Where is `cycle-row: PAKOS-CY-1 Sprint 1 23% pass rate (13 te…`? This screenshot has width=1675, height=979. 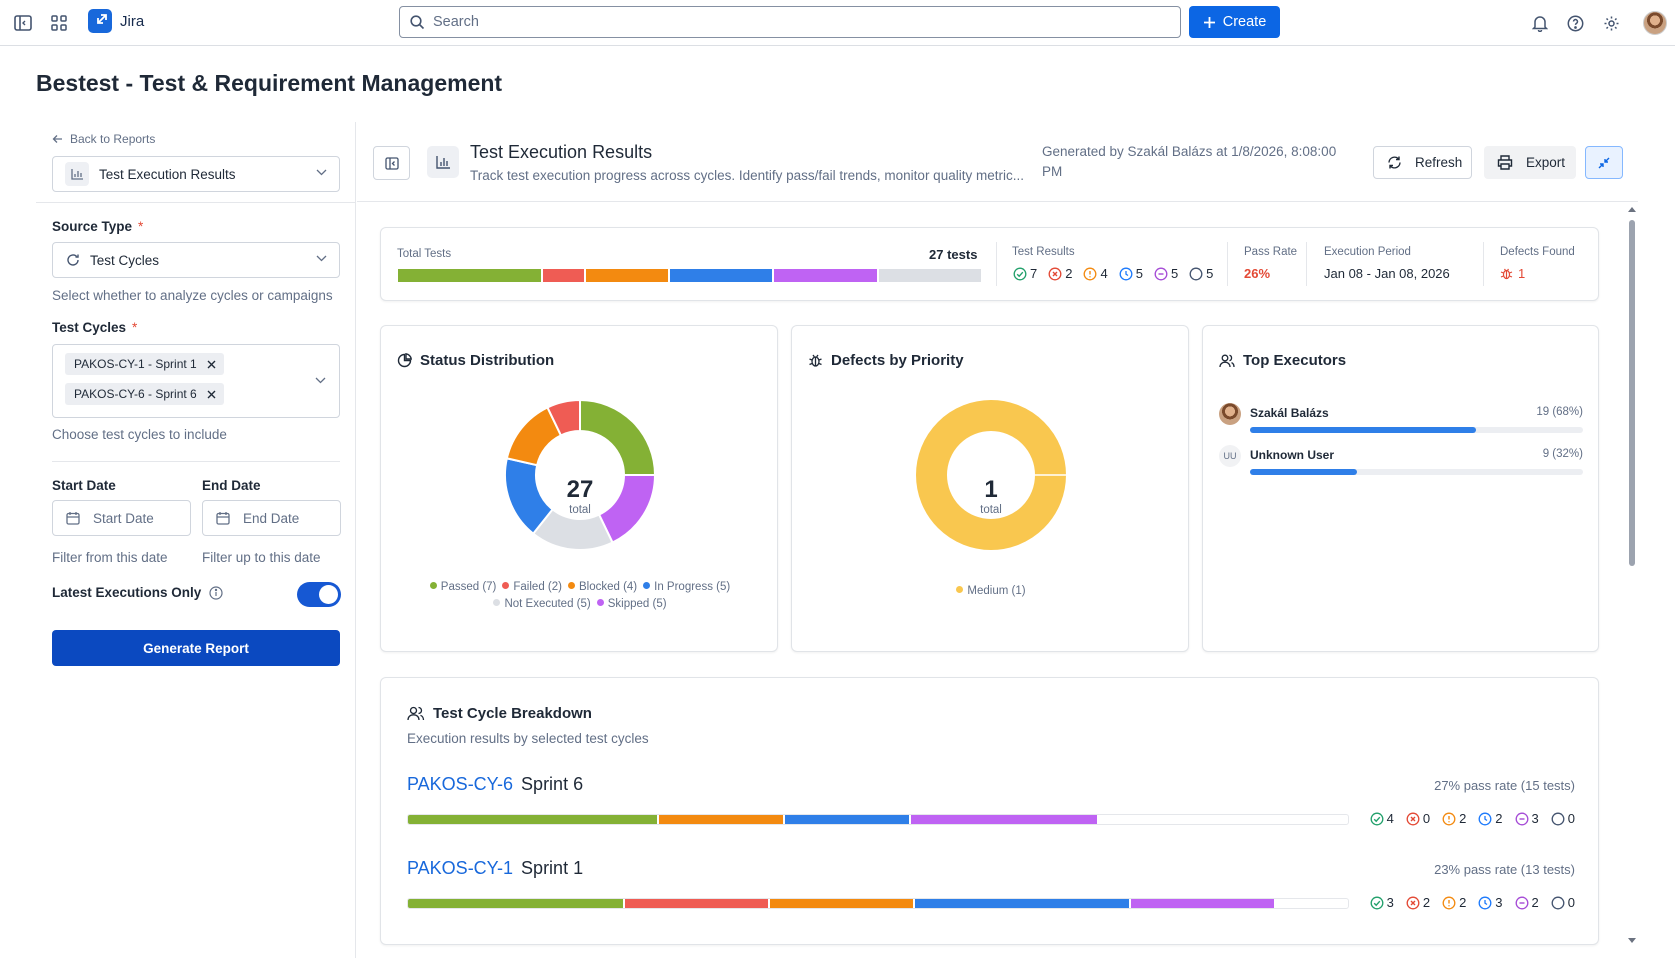 cycle-row: PAKOS-CY-1 Sprint 1 23% pass rate (13 te… is located at coordinates (991, 893).